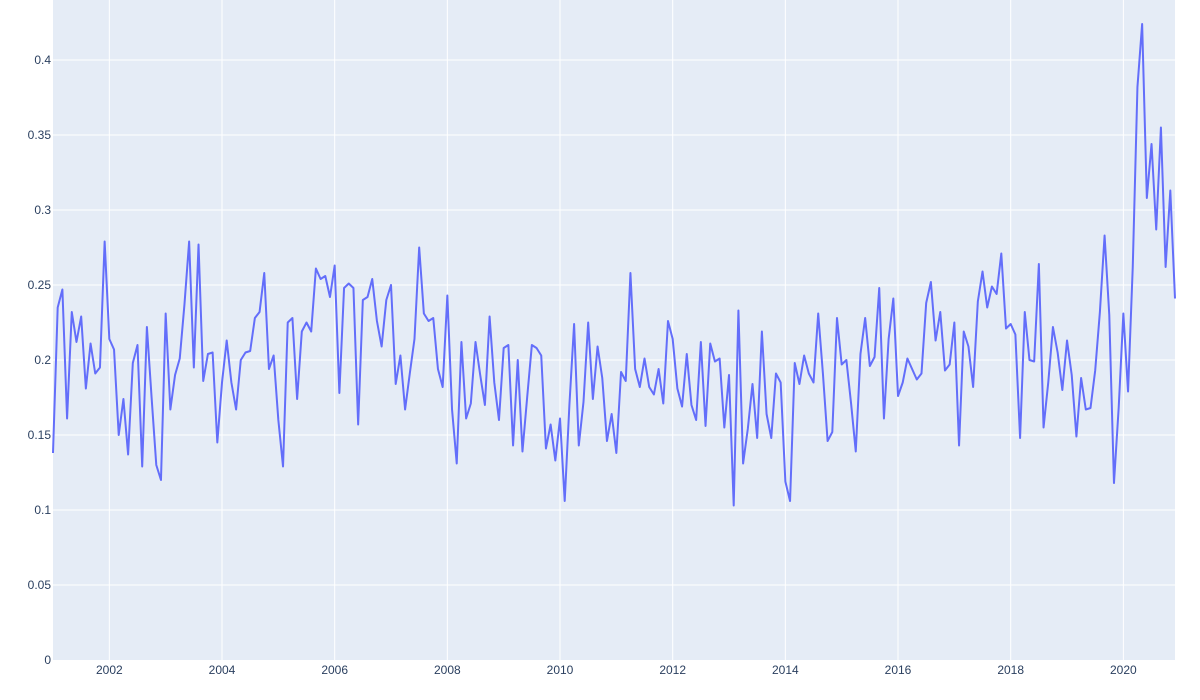 Image resolution: width=1200 pixels, height=700 pixels. I want to click on y-tick-label: 0.05, so click(40, 585).